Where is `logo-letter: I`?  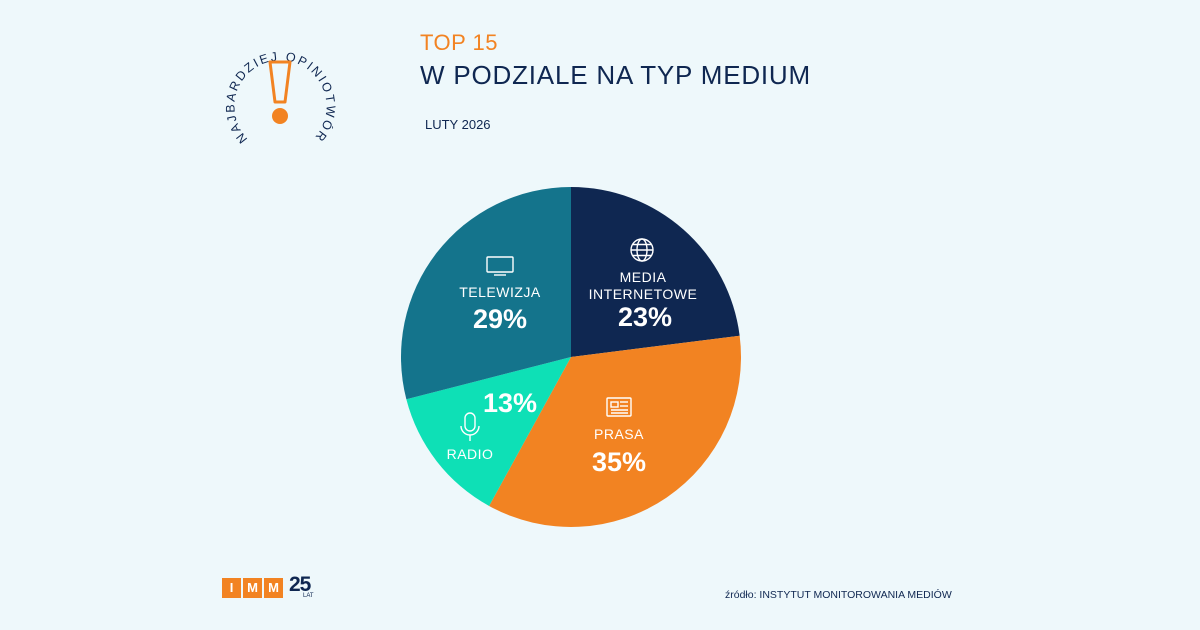 logo-letter: I is located at coordinates (231, 588).